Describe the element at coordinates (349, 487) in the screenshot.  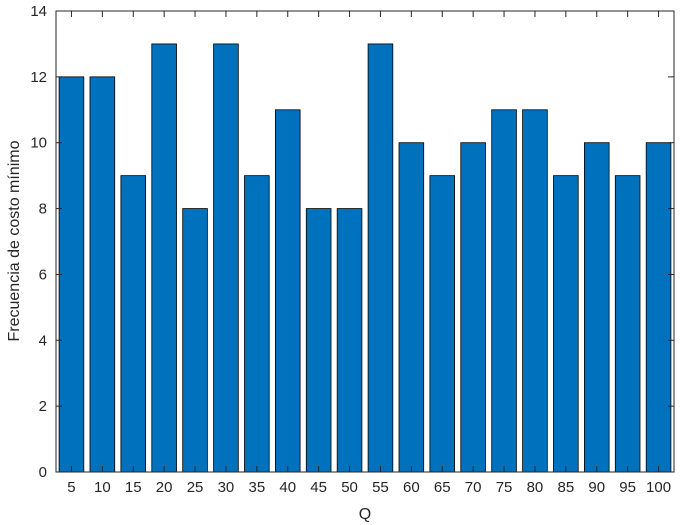
I see `x-tick-label: 50` at that location.